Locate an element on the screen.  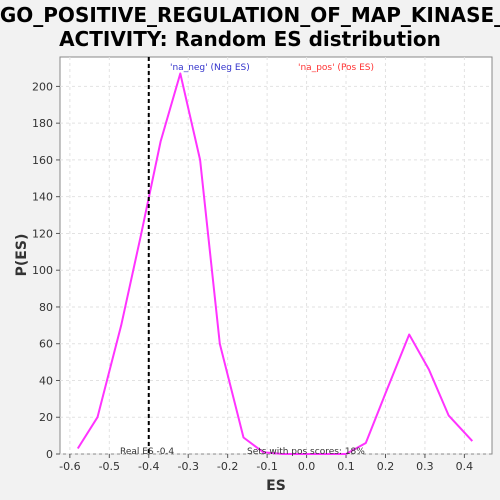
x-tick-label-10: 0.4 is located at coordinates (465, 466).